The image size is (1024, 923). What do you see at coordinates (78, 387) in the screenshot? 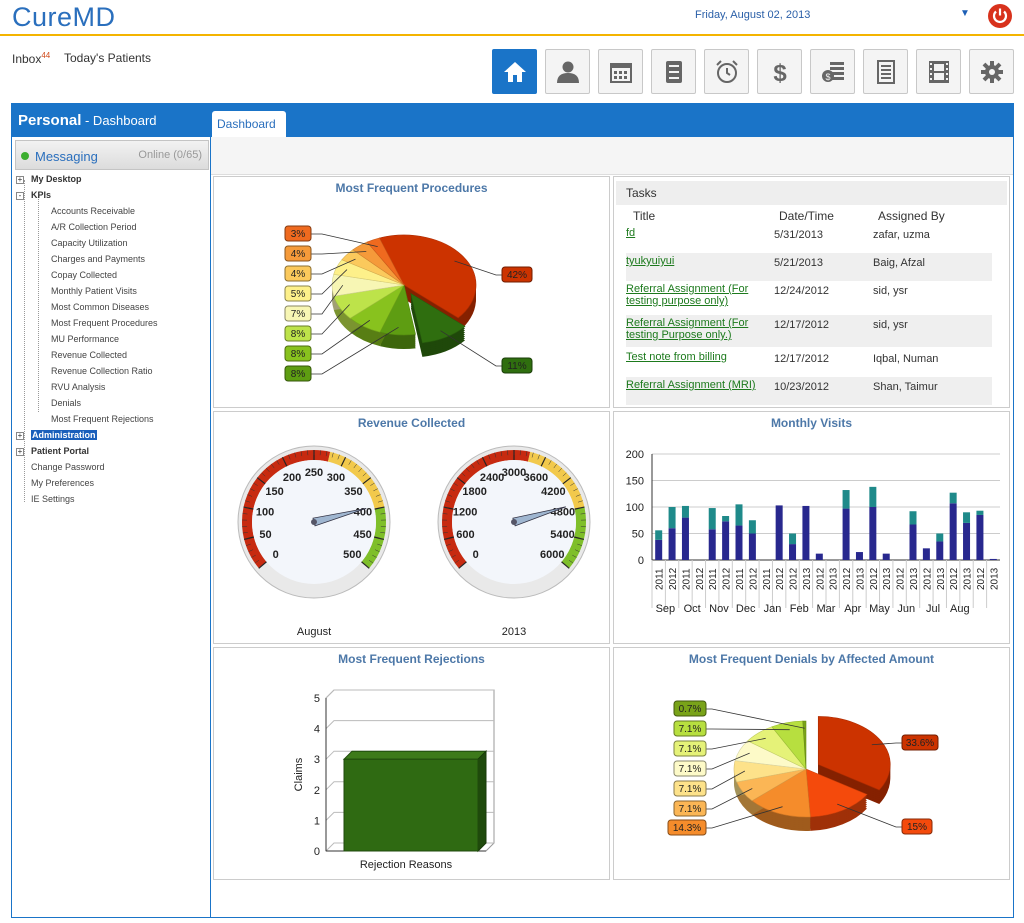
I see `tree-item: RVU Analysis` at bounding box center [78, 387].